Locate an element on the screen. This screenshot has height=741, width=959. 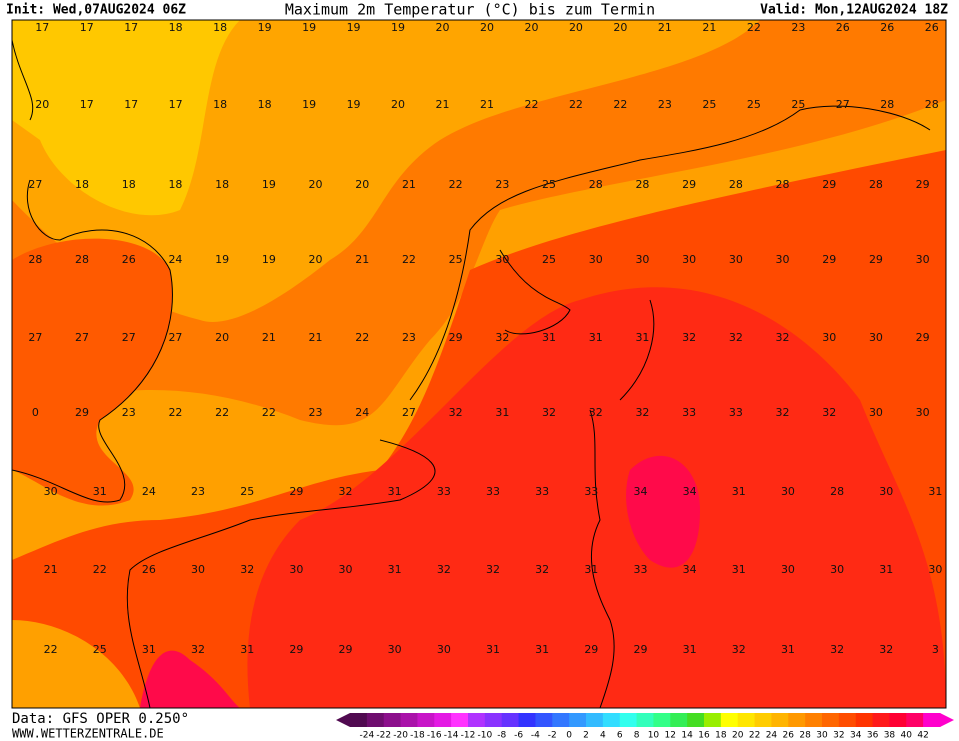
colorbar-label: 10 is located at coordinates (654, 736).